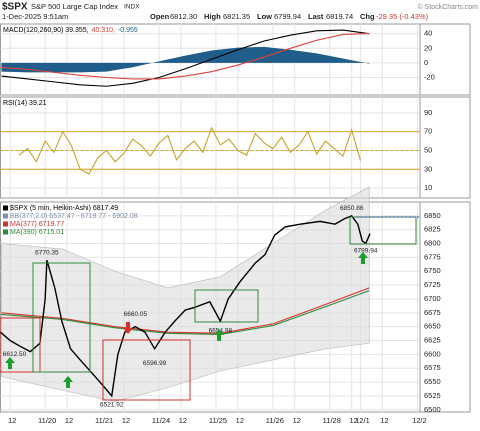 The width and height of the screenshot is (480, 431). What do you see at coordinates (432, 270) in the screenshot?
I see `y-tick-label: 6750` at bounding box center [432, 270].